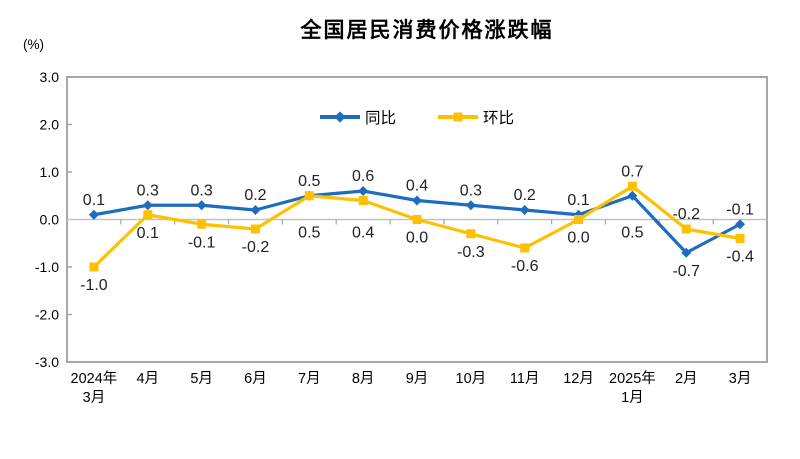 Image resolution: width=800 pixels, height=459 pixels. I want to click on y-tick-label: 0.0, so click(50, 220).